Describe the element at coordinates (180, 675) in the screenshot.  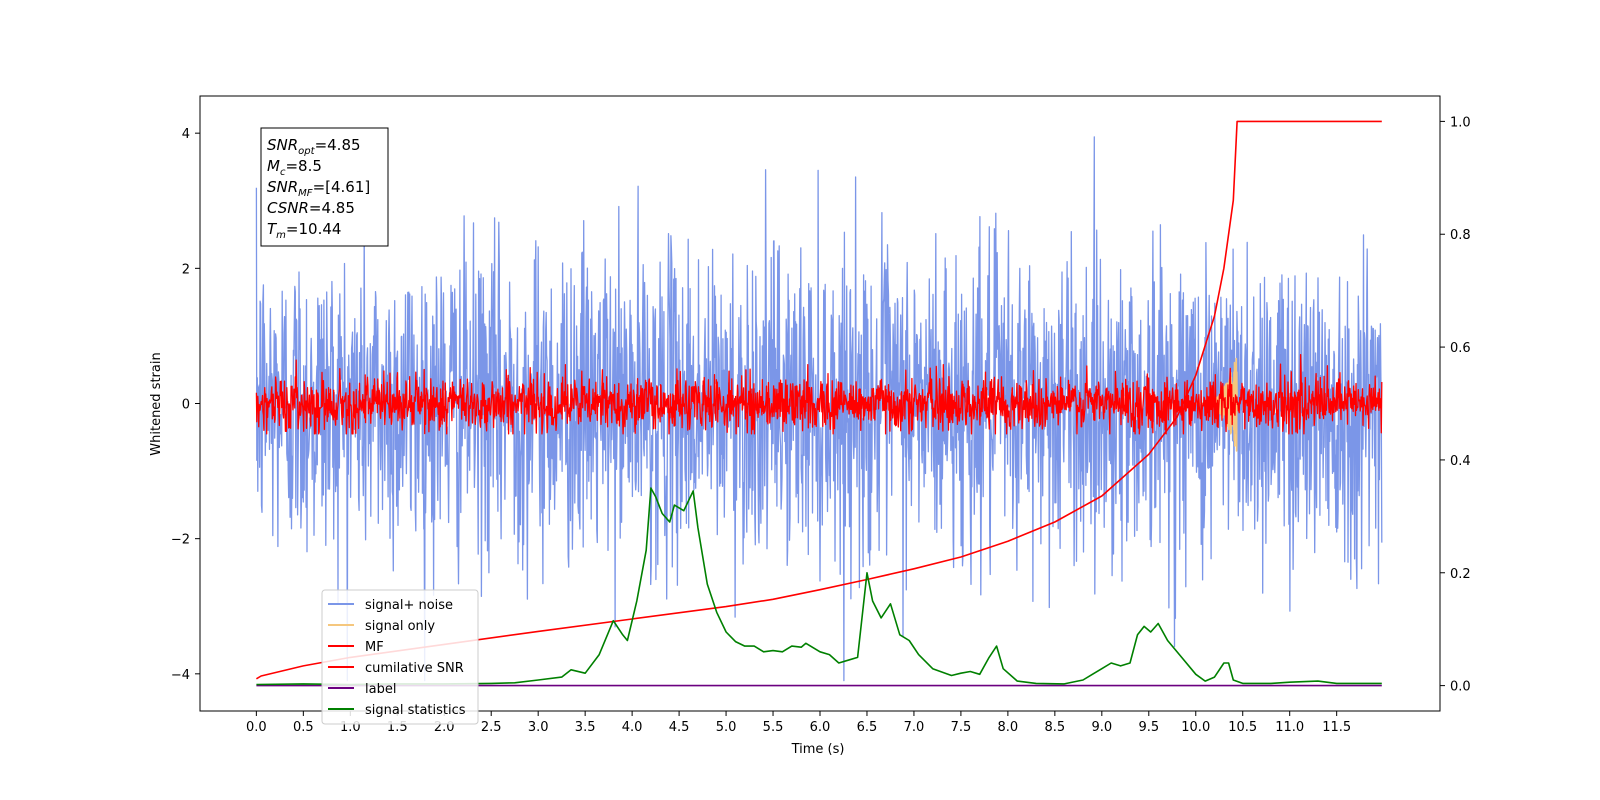
I see `y-tick-label: −4` at that location.